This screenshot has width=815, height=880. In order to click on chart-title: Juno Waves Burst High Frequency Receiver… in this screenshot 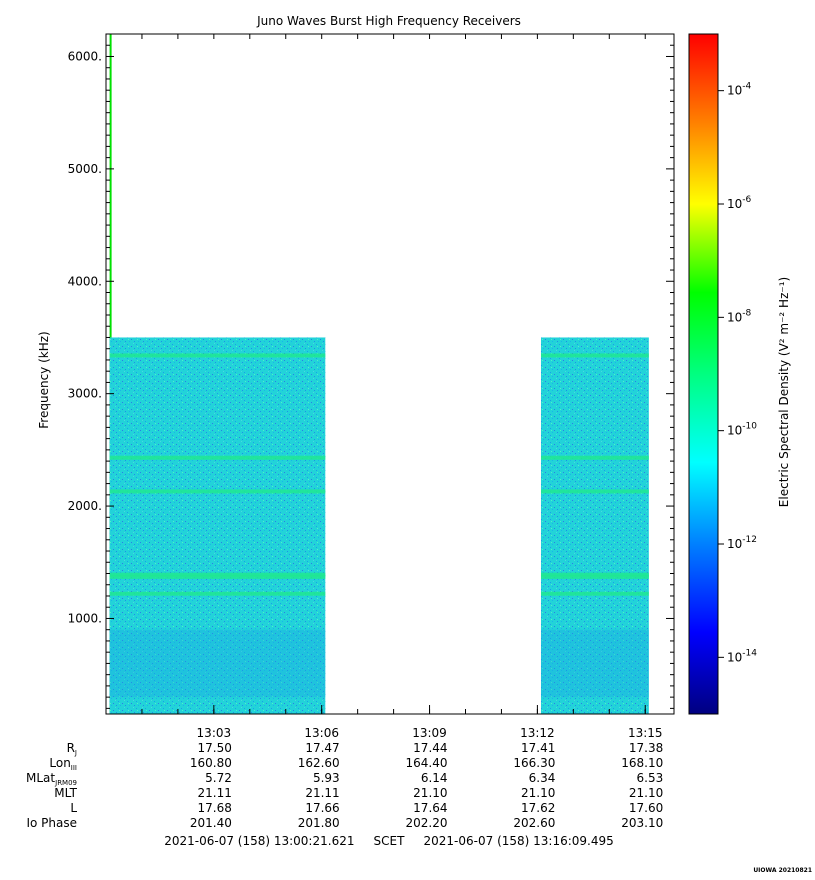, I will do `click(388, 21)`.